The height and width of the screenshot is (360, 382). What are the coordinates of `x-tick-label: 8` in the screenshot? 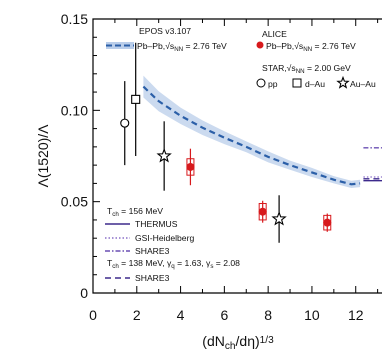 It's located at (268, 315).